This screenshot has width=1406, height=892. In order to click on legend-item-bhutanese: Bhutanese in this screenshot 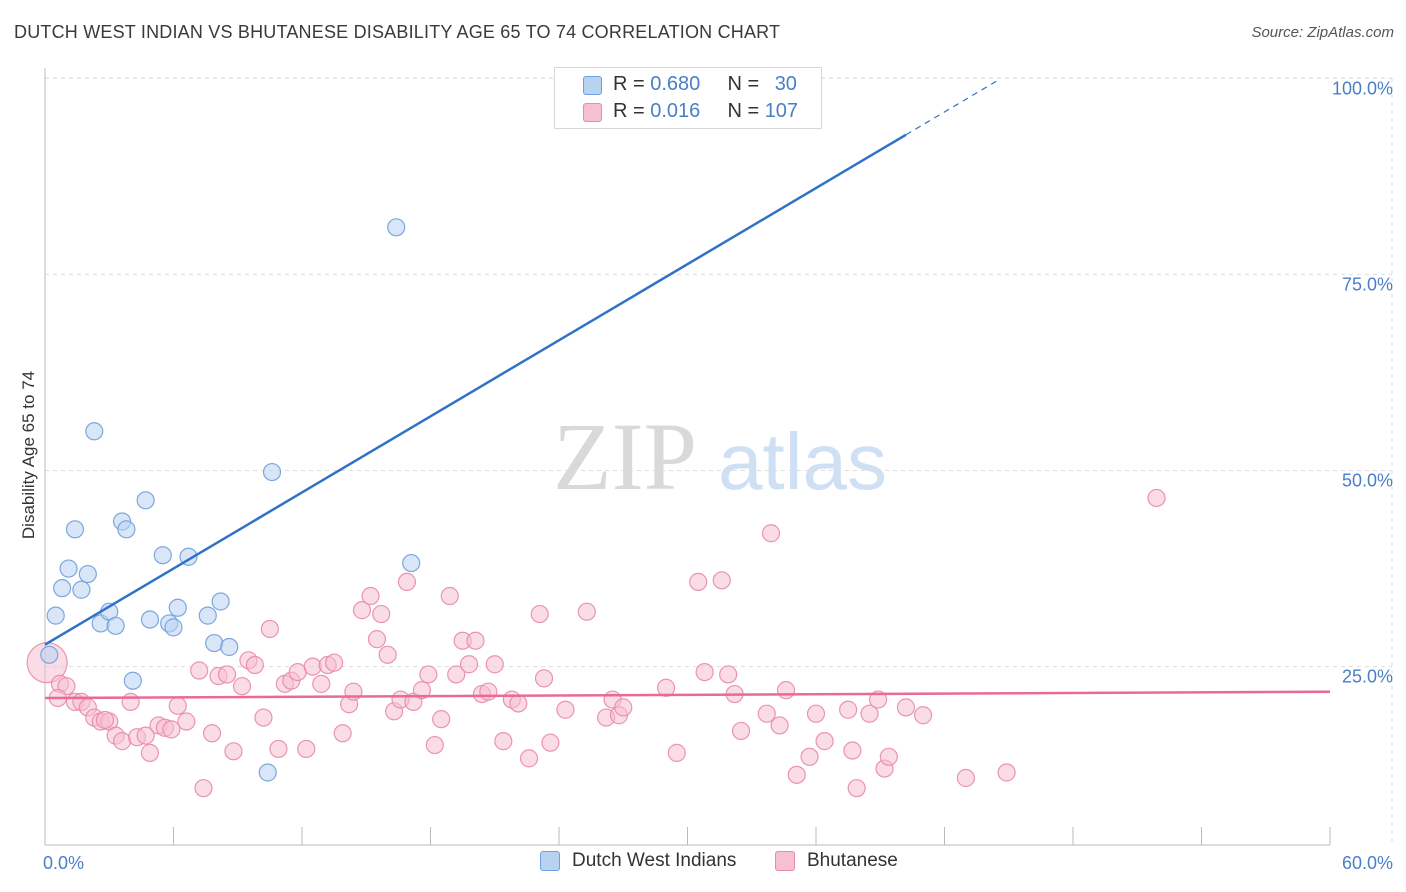, I will do `click(836, 861)`.